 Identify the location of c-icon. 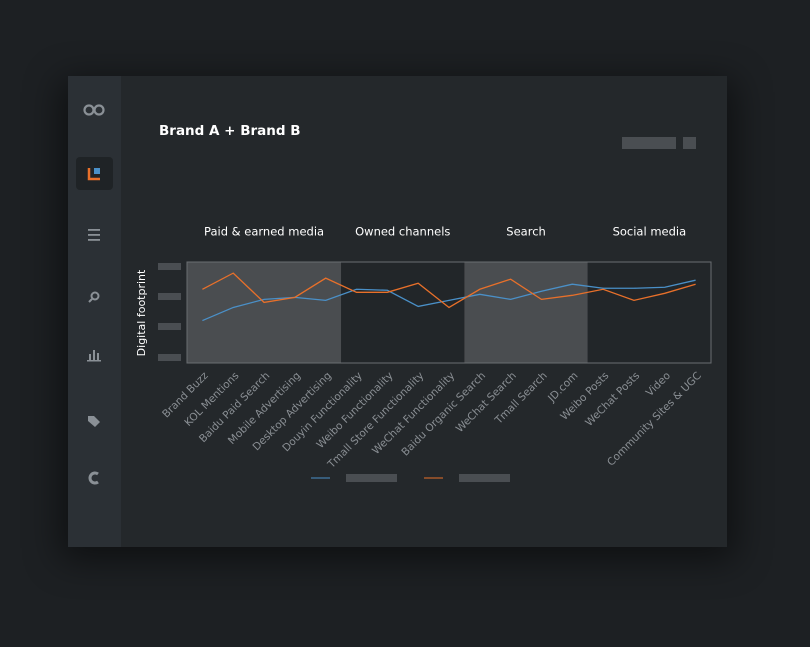
(93, 478).